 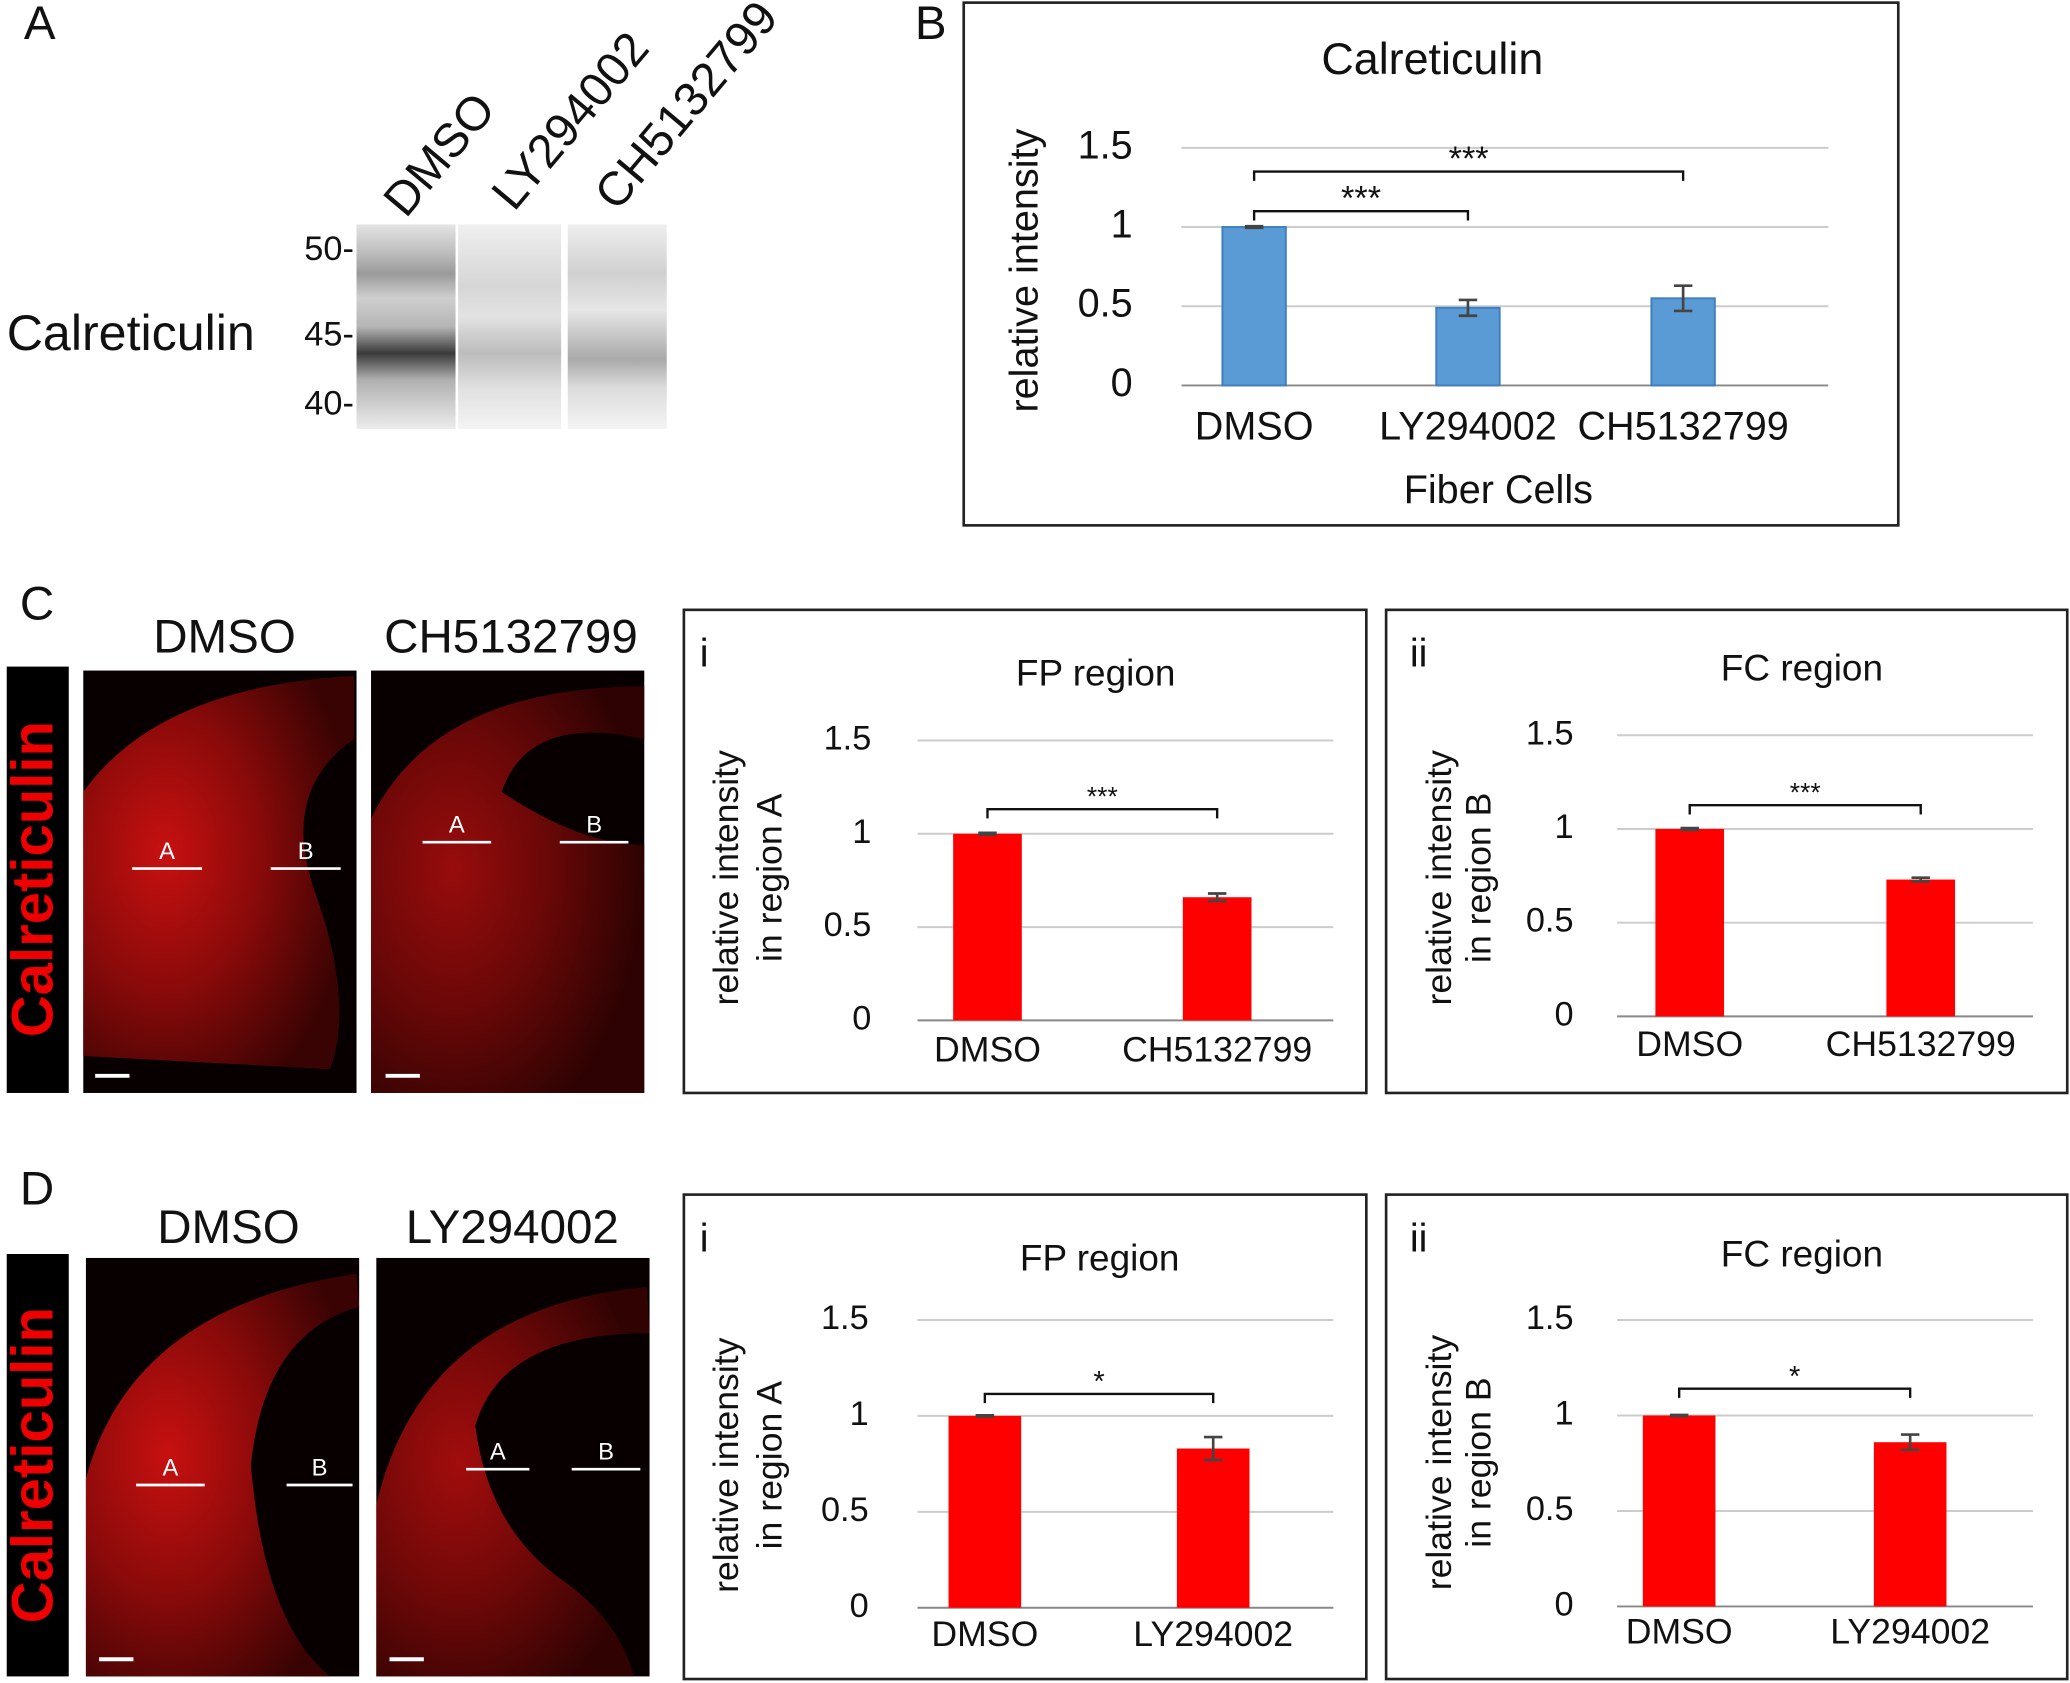 What do you see at coordinates (37, 604) in the screenshot?
I see `panel-letter: C` at bounding box center [37, 604].